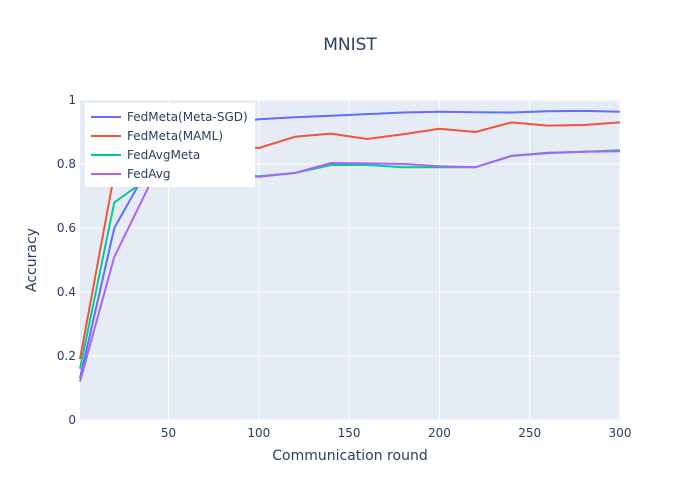  Describe the element at coordinates (258, 433) in the screenshot. I see `x-tick-label: 100` at that location.